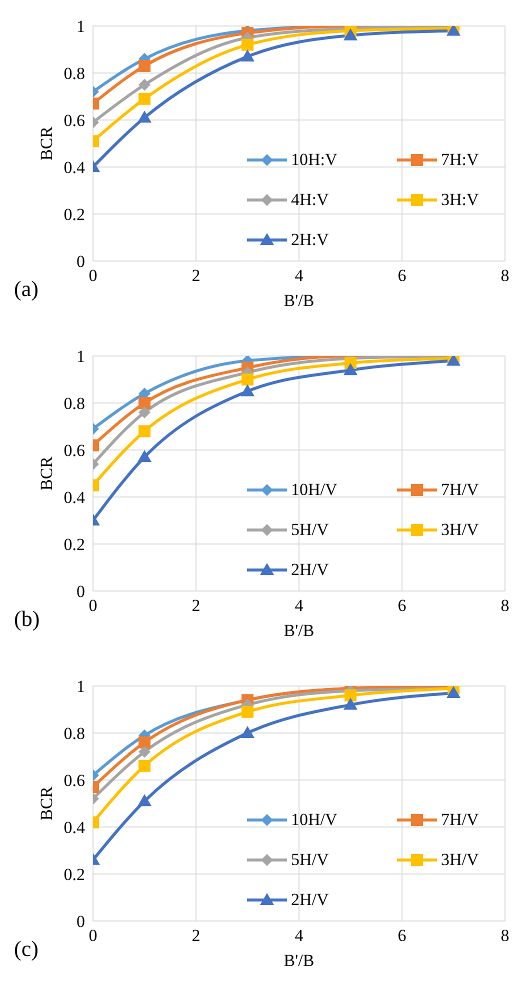 The width and height of the screenshot is (527, 996). Describe the element at coordinates (314, 160) in the screenshot. I see `legend-label: 10H:V` at that location.